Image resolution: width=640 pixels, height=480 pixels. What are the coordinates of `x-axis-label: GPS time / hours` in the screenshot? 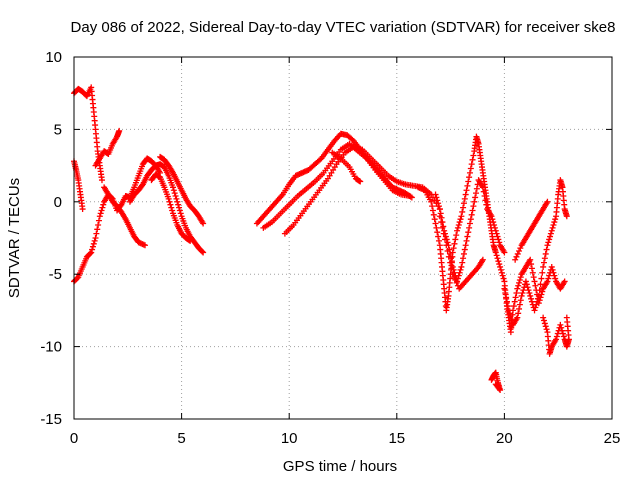 It's located at (340, 466).